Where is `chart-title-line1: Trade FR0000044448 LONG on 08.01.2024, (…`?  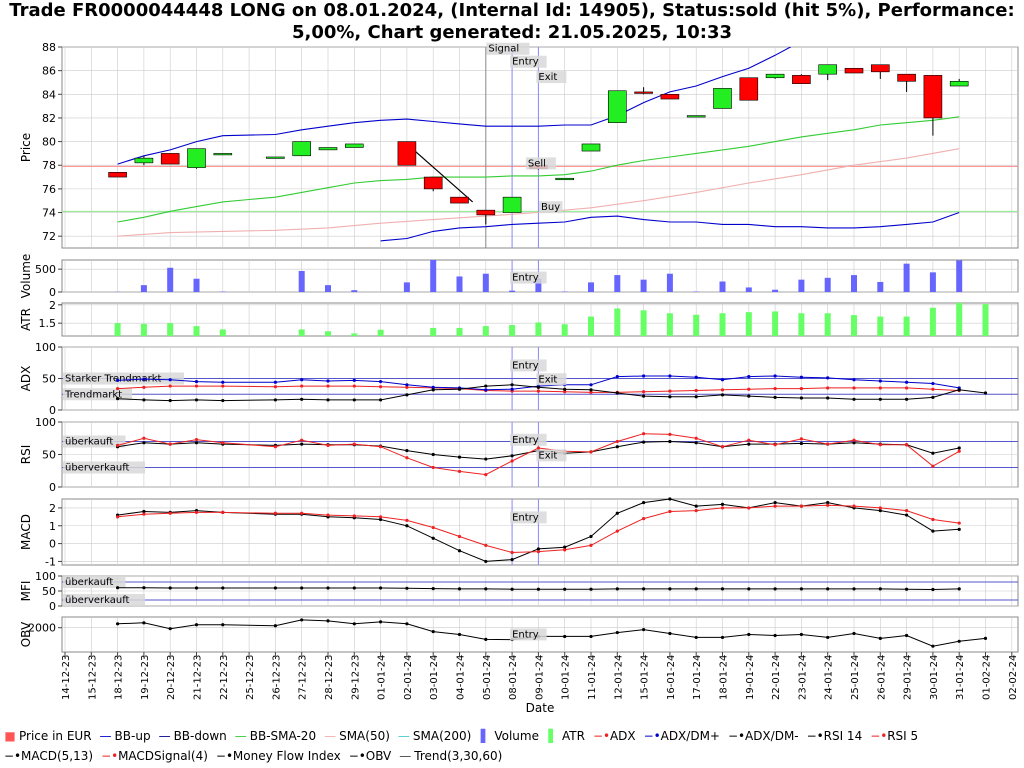 chart-title-line1: Trade FR0000044448 LONG on 08.01.2024, (… is located at coordinates (512, 10).